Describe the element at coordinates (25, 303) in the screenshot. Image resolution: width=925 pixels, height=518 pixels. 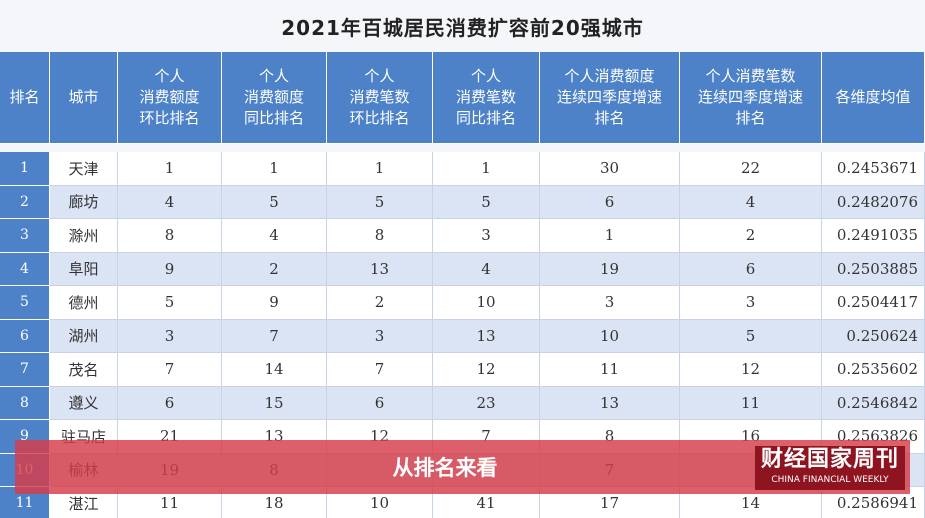
I see `rank-cell: 5` at that location.